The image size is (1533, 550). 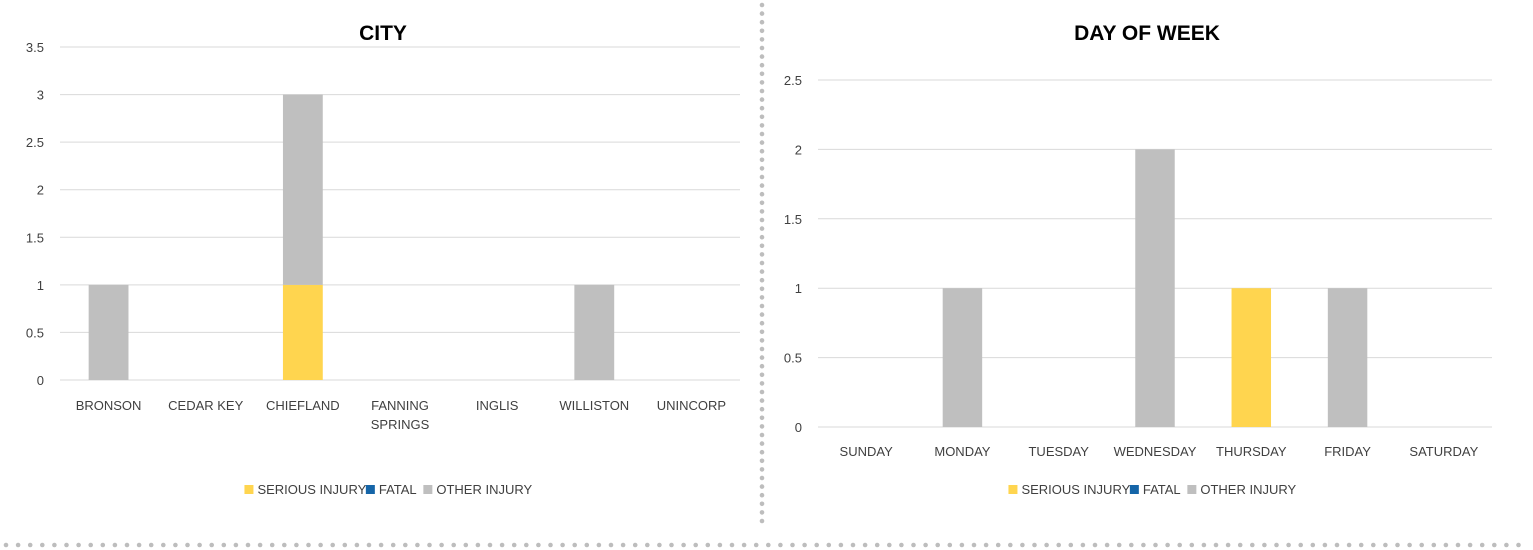 What do you see at coordinates (35, 47) in the screenshot?
I see `city-y-tick-label: 3.5` at bounding box center [35, 47].